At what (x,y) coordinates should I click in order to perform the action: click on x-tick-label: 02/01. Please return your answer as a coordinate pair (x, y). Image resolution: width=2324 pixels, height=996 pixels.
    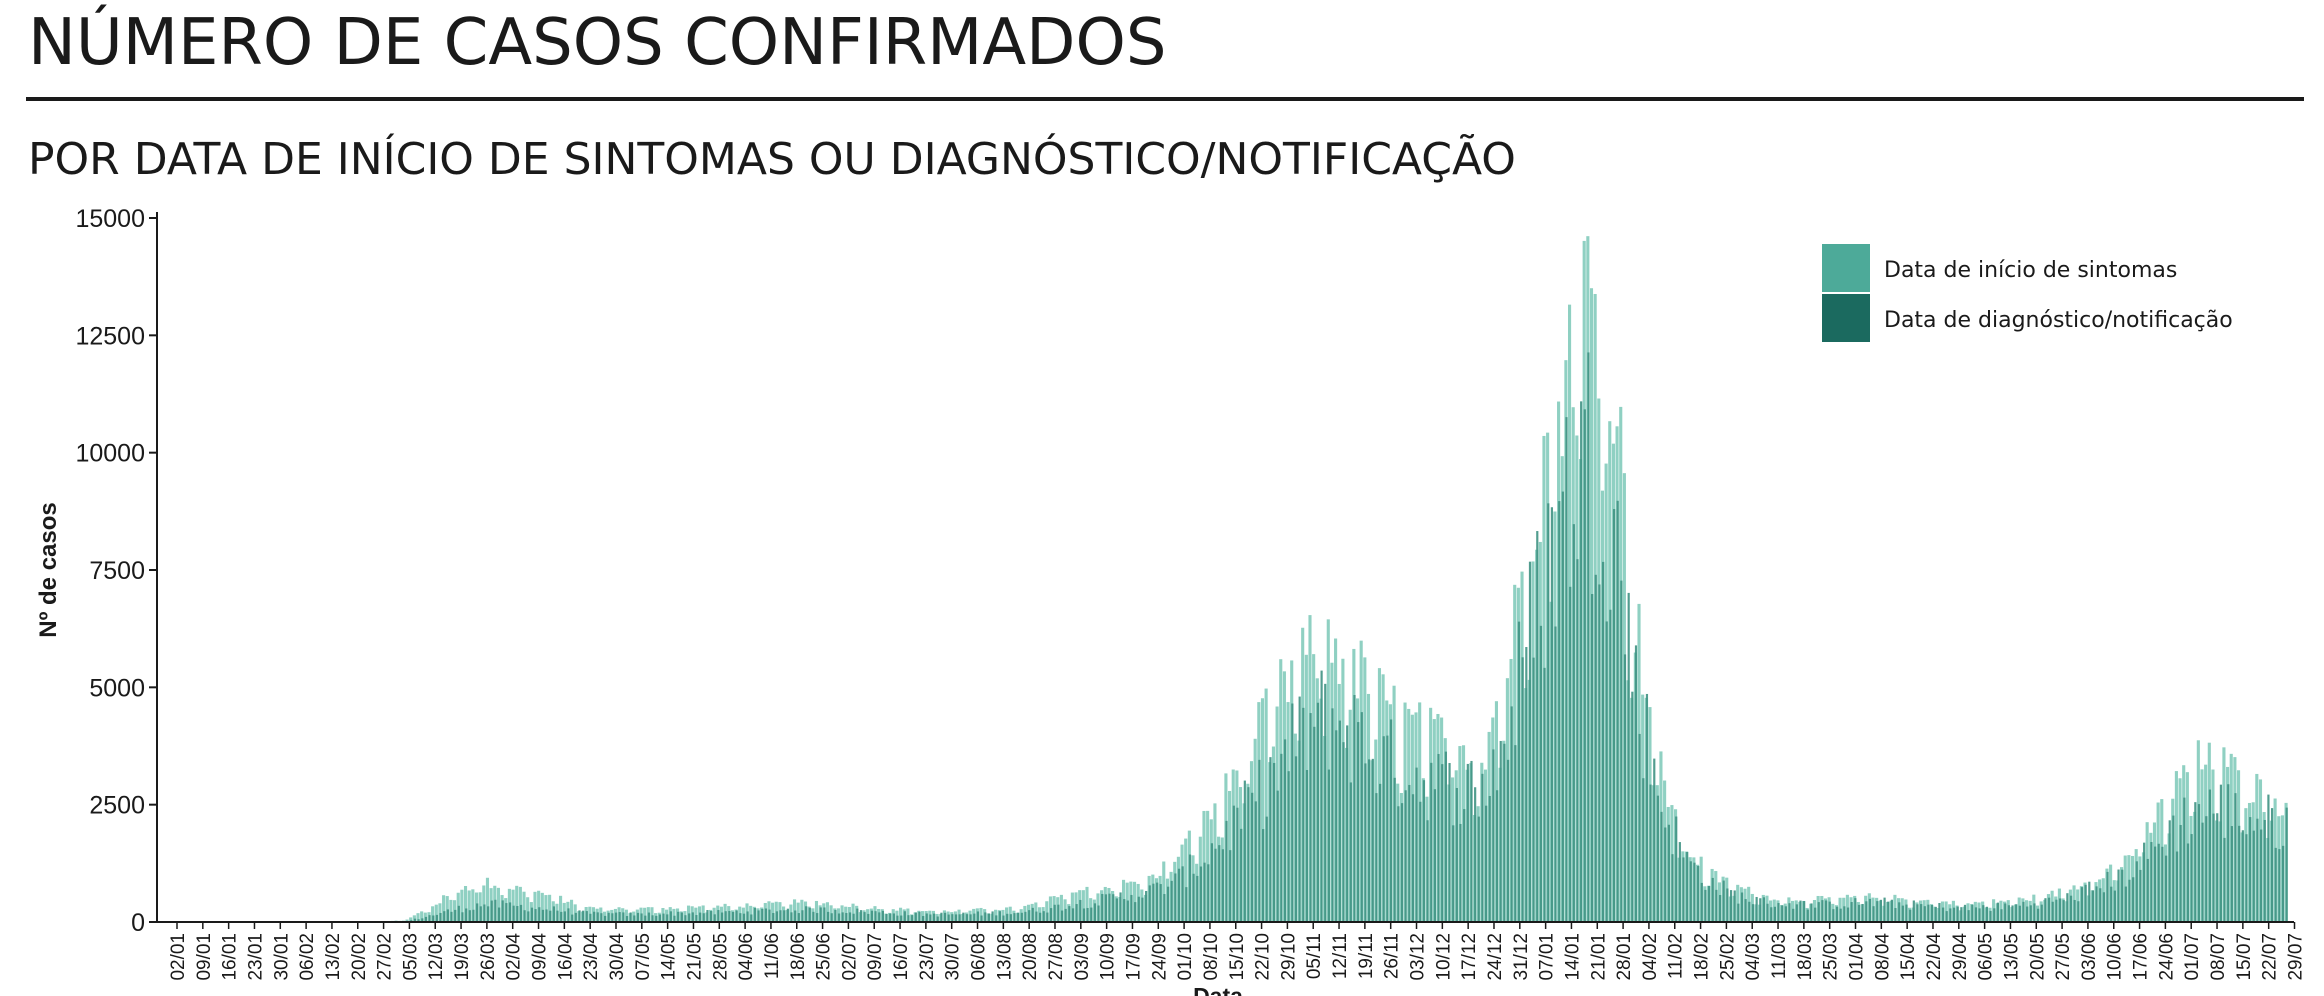
    Looking at the image, I should click on (178, 957).